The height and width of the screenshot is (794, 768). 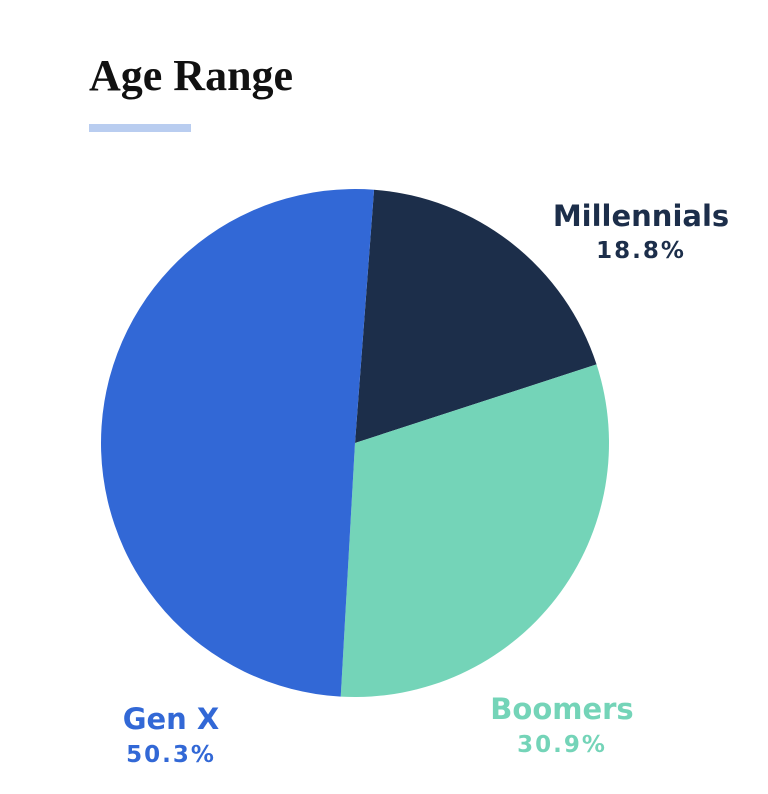 What do you see at coordinates (171, 755) in the screenshot?
I see `slice-value-label: 50.3%` at bounding box center [171, 755].